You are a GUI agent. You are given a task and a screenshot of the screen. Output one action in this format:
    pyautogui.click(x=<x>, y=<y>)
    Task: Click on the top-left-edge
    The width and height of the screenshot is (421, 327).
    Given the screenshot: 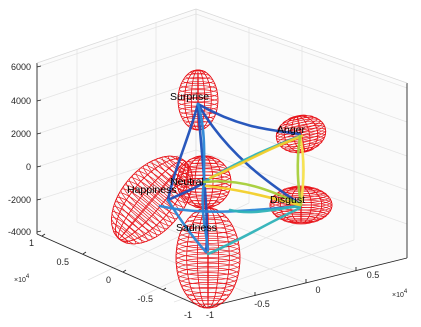 What is the action you would take?
    pyautogui.click(x=116, y=36)
    